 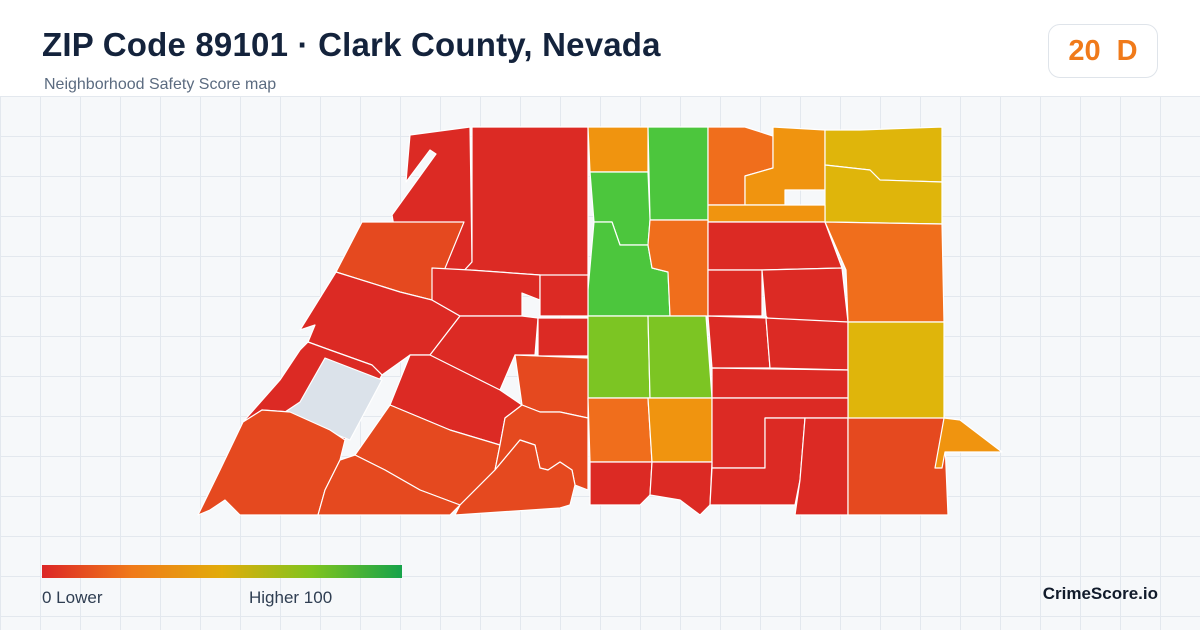 I want to click on tract-strip-amber, so click(x=766, y=213).